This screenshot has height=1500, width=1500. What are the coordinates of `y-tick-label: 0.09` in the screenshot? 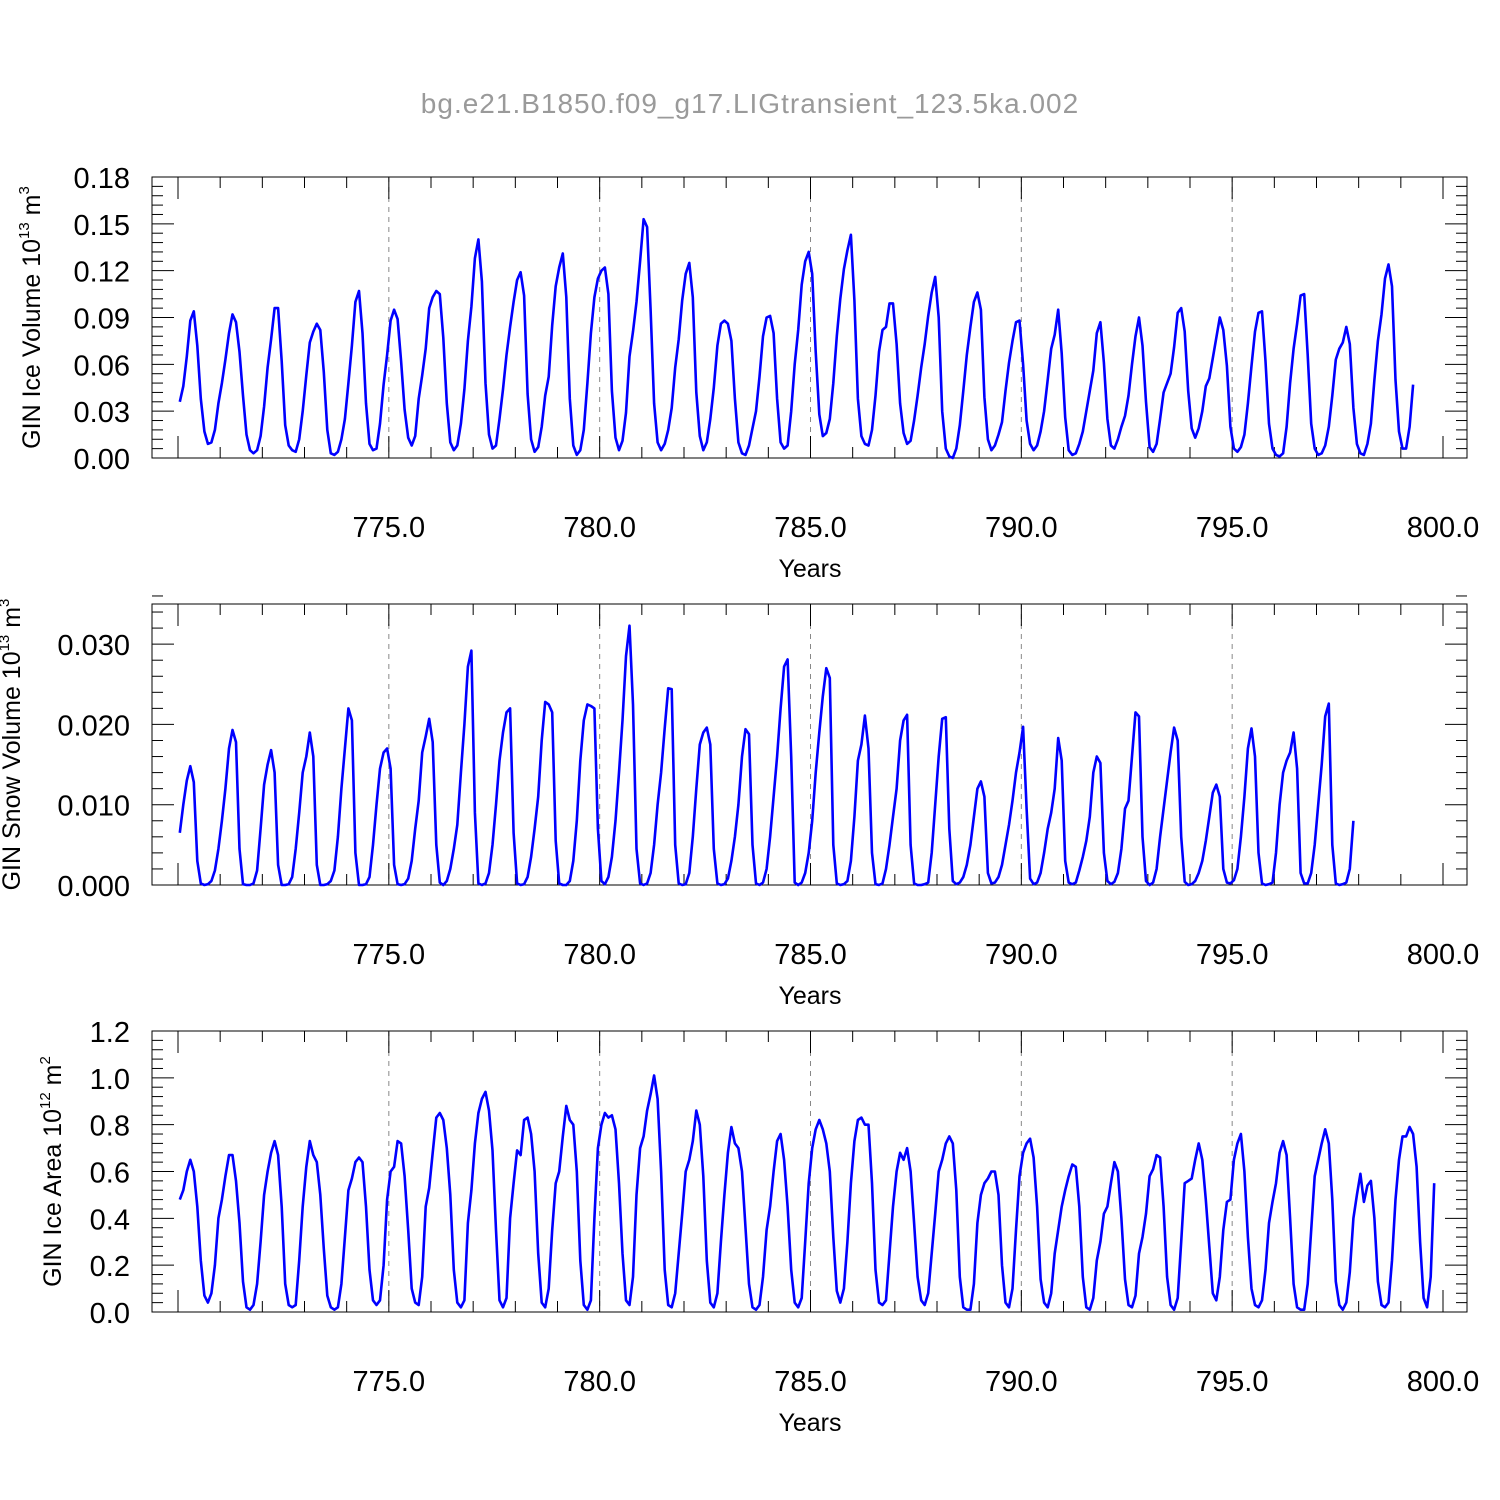 It's located at (102, 320).